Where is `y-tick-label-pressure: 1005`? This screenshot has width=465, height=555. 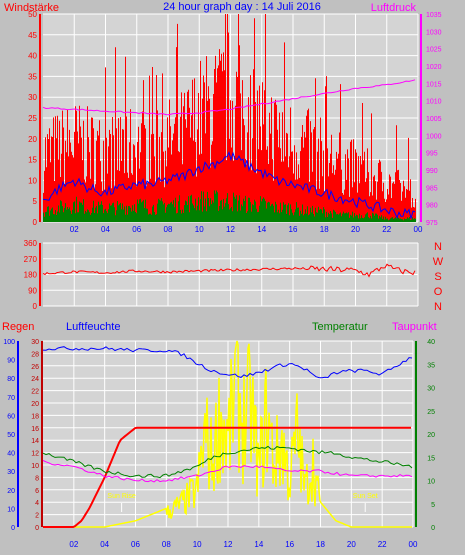 y-tick-label-pressure: 1005 is located at coordinates (434, 119).